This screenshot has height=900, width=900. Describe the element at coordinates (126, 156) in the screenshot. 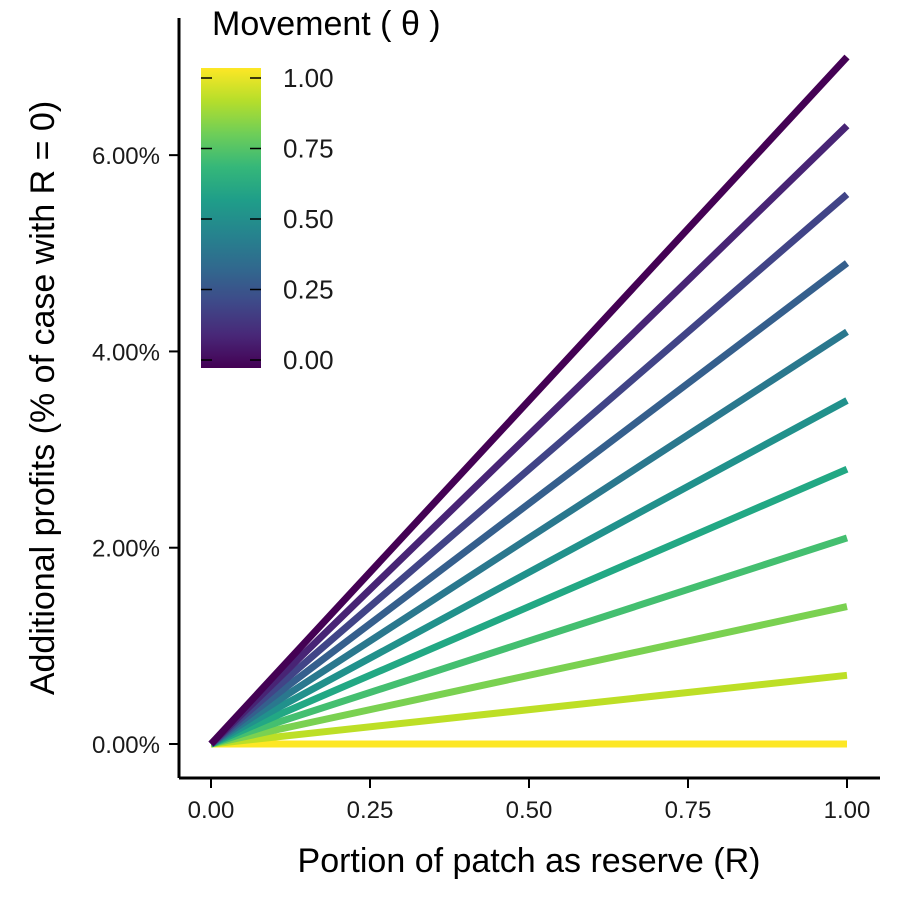

I see `y-tick-label: 6.00%` at that location.